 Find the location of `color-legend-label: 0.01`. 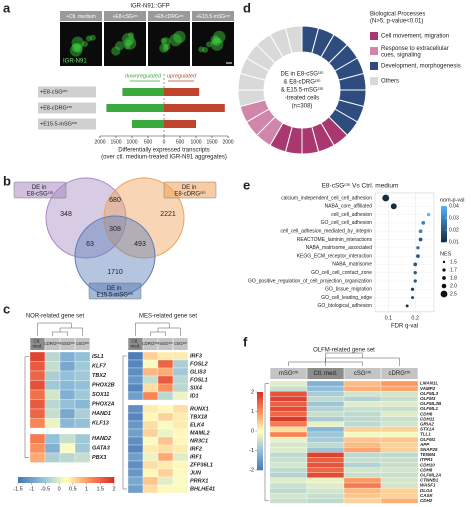

color-legend-label: 0.01 is located at coordinates (454, 242).